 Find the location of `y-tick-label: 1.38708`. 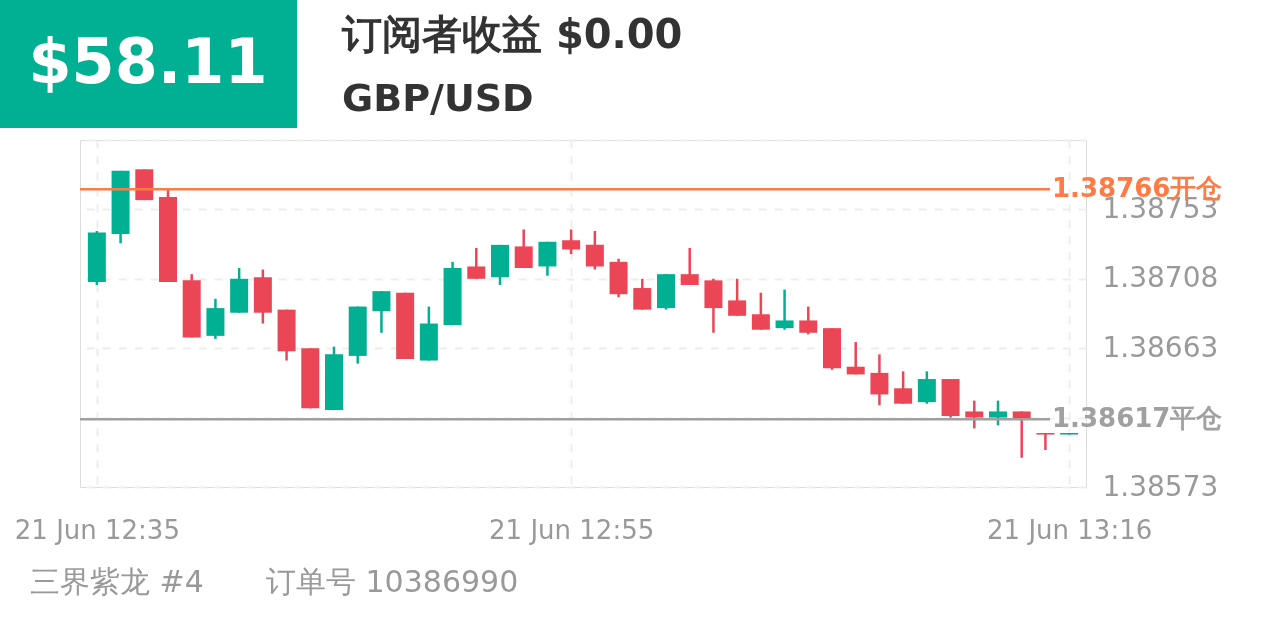

y-tick-label: 1.38708 is located at coordinates (1160, 278).